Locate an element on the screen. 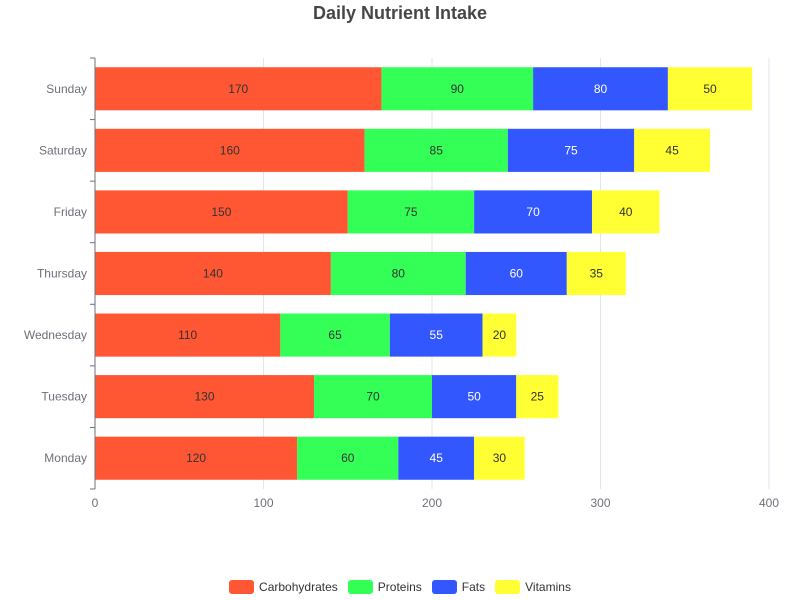 The height and width of the screenshot is (600, 800). bar-proteins-saturday is located at coordinates (436, 150).